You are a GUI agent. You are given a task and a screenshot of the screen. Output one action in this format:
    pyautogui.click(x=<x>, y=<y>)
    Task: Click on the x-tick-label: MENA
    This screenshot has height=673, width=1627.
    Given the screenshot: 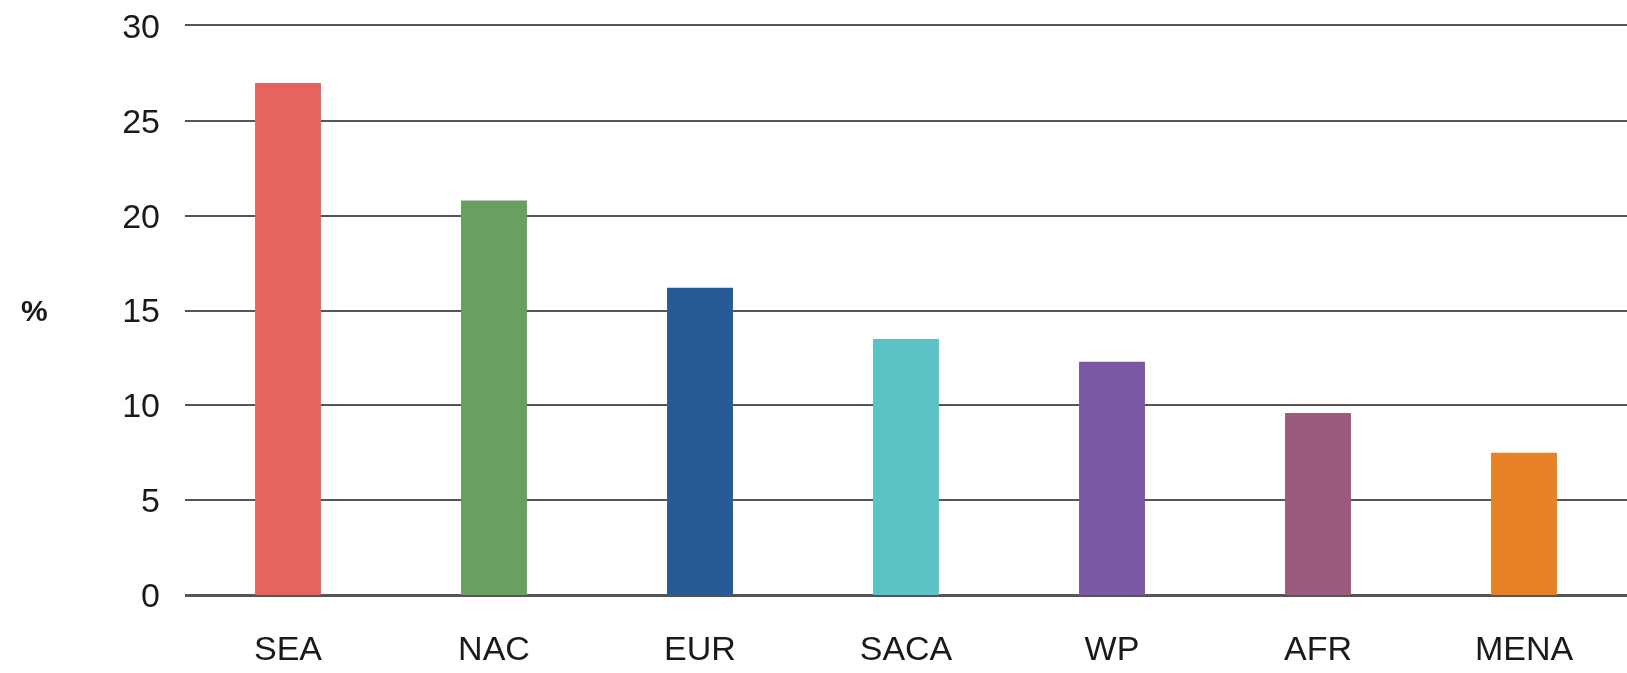 What is the action you would take?
    pyautogui.click(x=1524, y=647)
    